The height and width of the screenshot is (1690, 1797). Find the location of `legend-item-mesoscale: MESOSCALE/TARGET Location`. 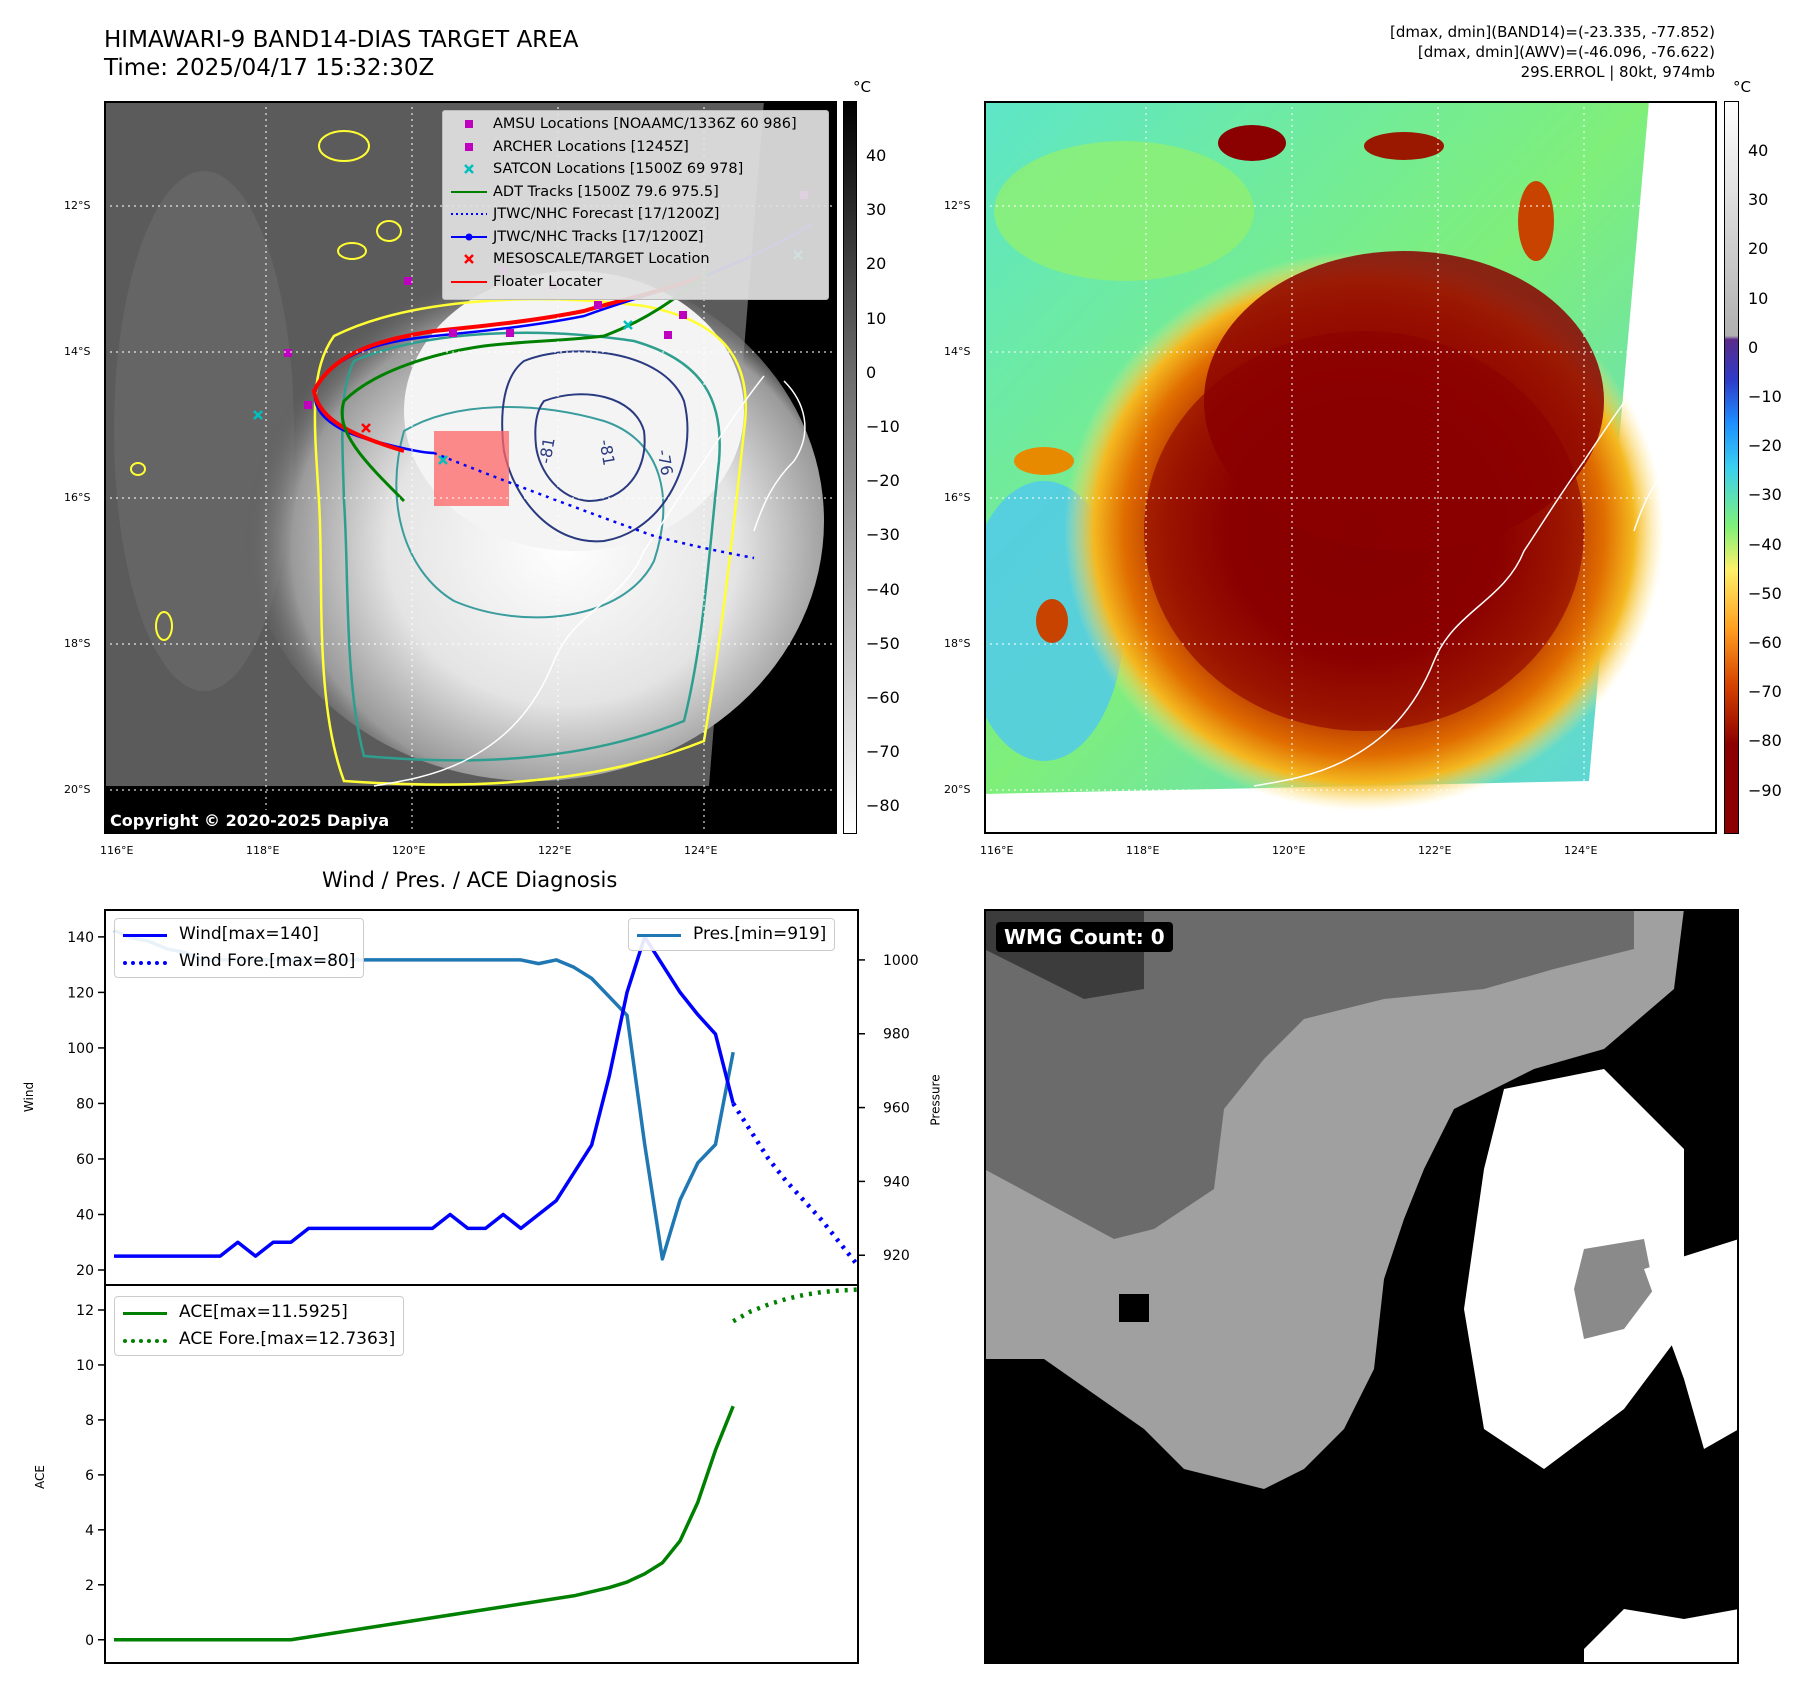

legend-item-mesoscale: MESOSCALE/TARGET Location is located at coordinates (620, 259).